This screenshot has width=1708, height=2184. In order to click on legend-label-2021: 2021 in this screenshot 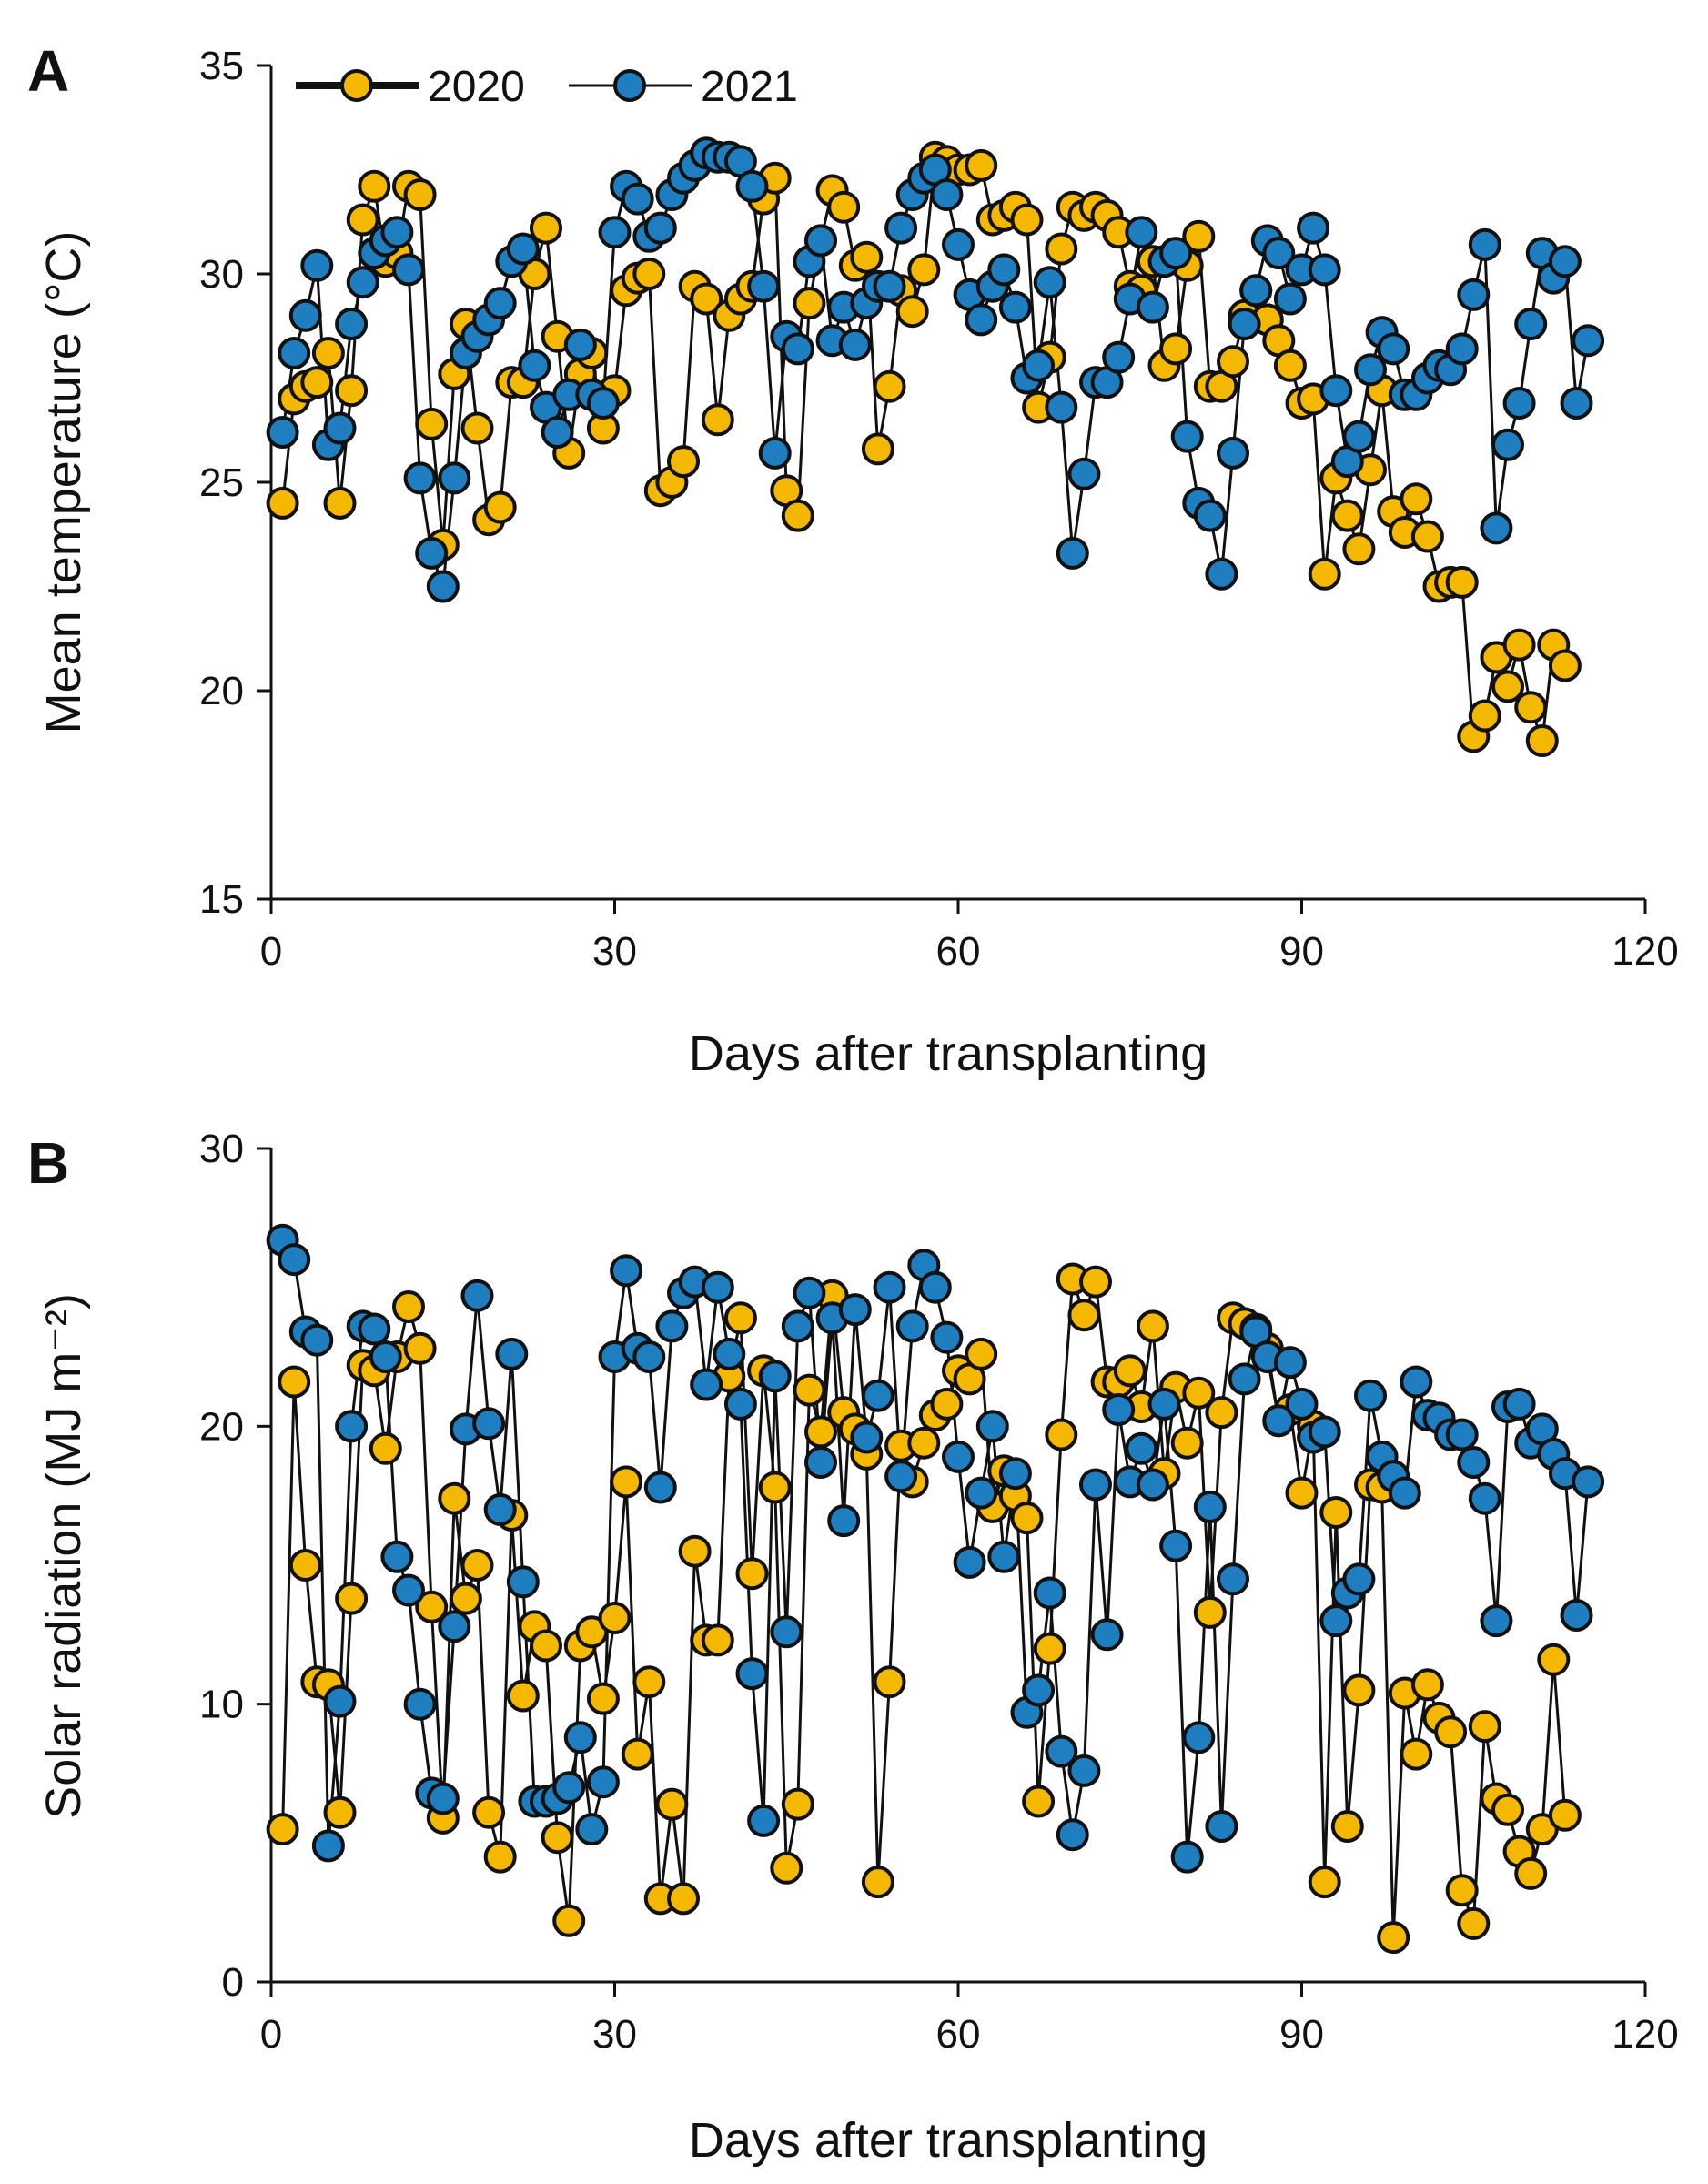, I will do `click(749, 87)`.